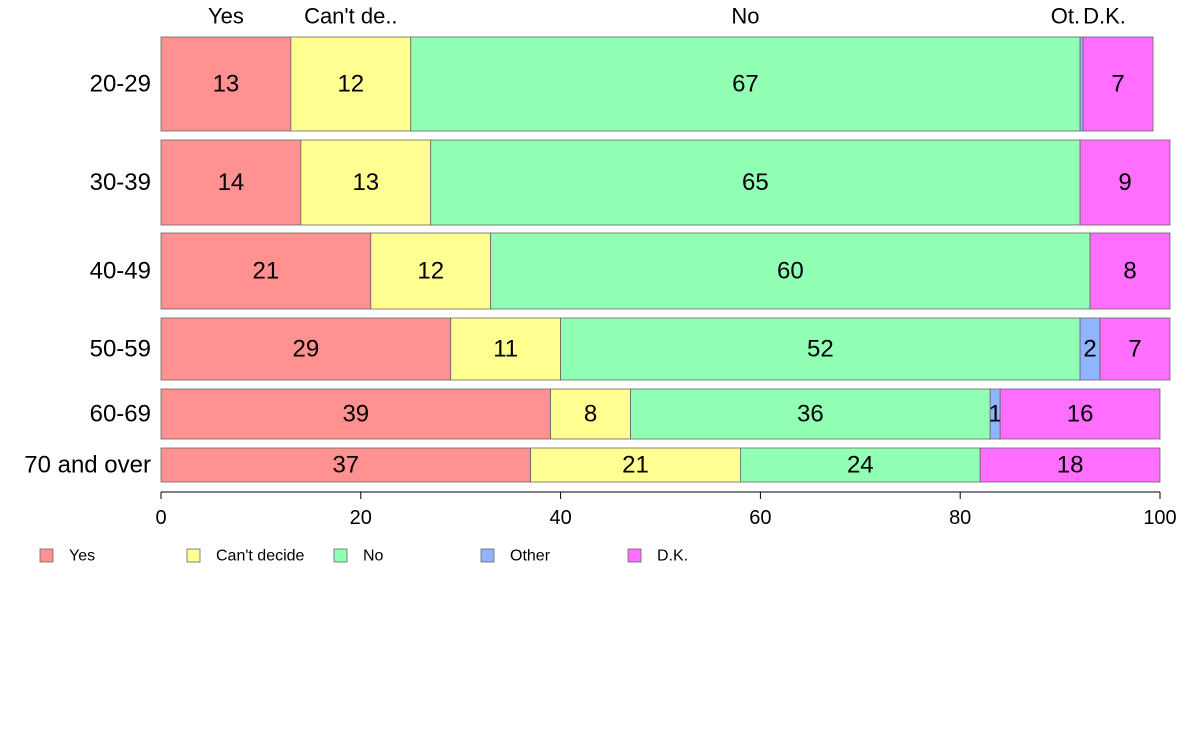 The image size is (1188, 741). Describe the element at coordinates (790, 271) in the screenshot. I see `data-label-40-49-no: 60` at that location.